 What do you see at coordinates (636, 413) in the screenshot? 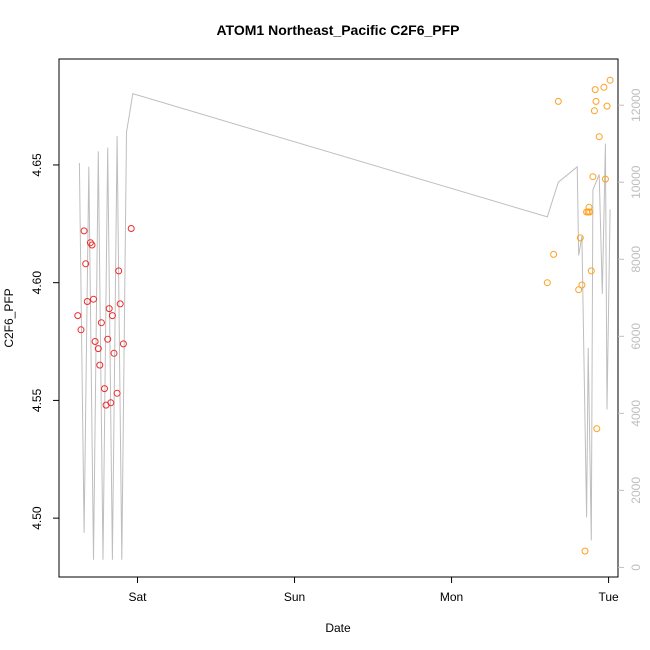
I see `y2-tick-label-2: 4000` at bounding box center [636, 413].